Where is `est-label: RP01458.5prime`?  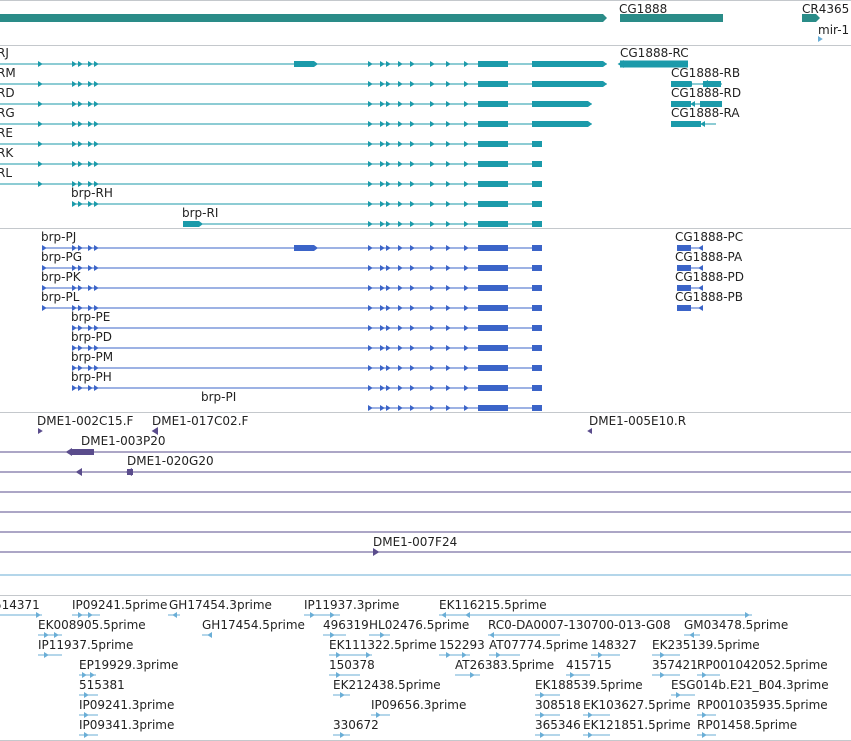
est-label: RP01458.5prime is located at coordinates (747, 725).